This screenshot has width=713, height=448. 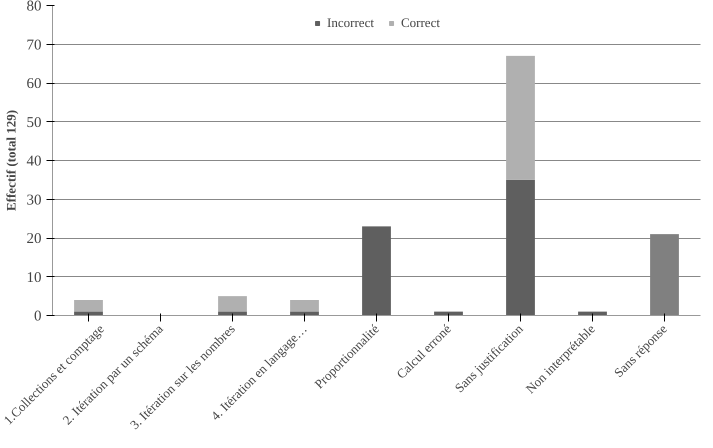 I want to click on y-axis-title: Effectif (total 129), so click(x=11, y=161).